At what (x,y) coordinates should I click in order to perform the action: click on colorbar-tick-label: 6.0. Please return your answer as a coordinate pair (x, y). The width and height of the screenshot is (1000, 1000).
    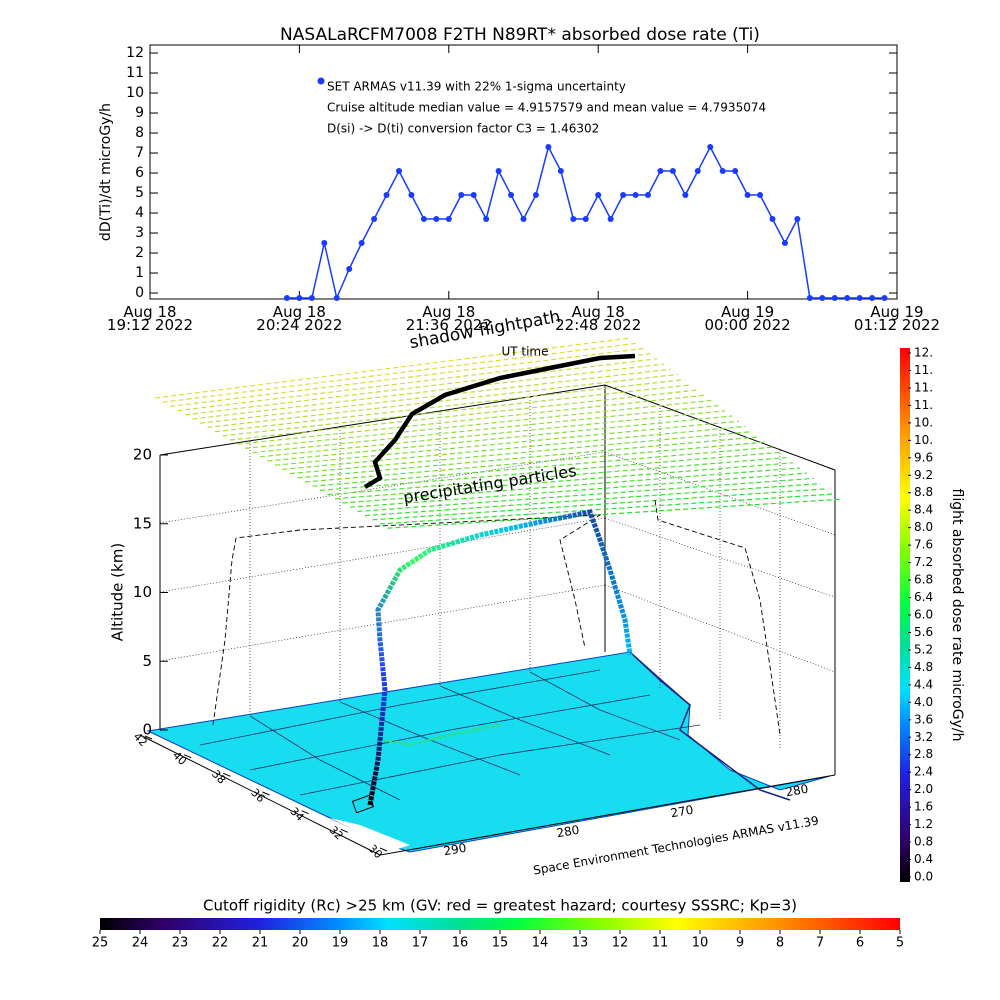
    Looking at the image, I should click on (923, 615).